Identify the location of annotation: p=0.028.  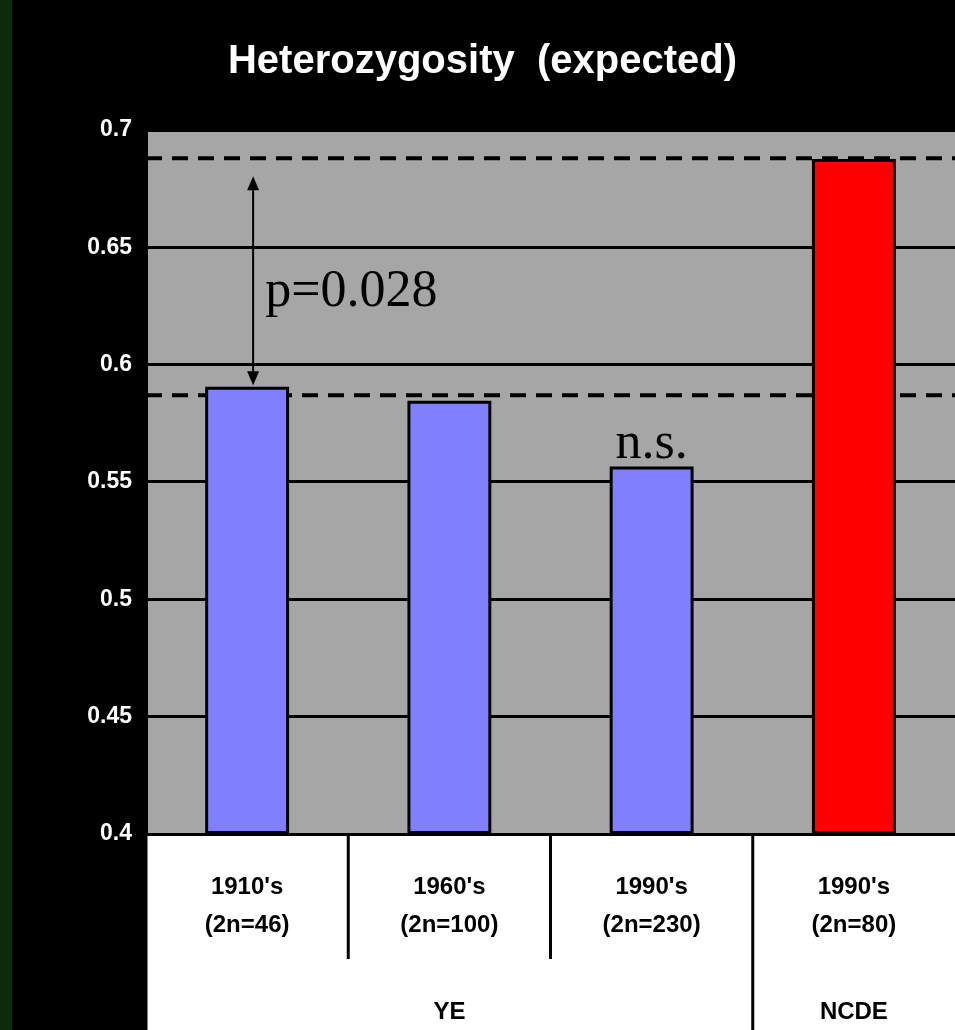
(351, 289).